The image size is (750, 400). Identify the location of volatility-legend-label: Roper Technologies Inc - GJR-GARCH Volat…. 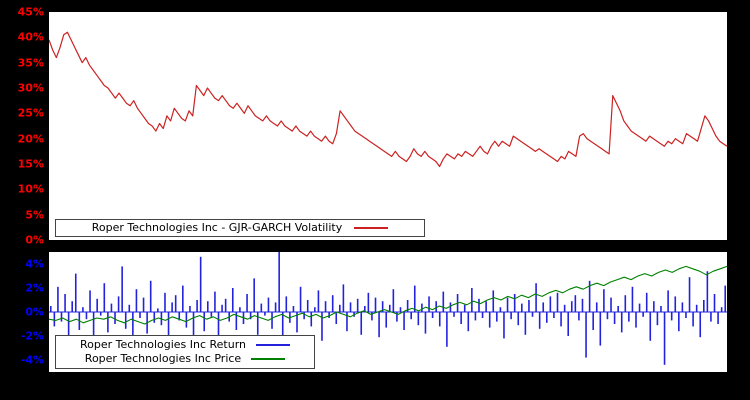
(217, 227).